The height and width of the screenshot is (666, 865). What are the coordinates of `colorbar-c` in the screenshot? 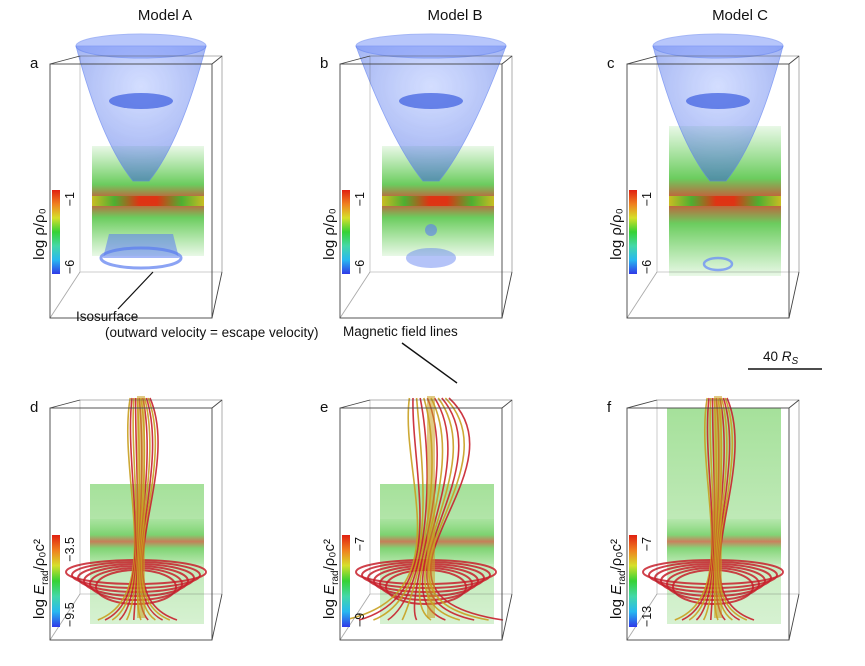 It's located at (633, 232).